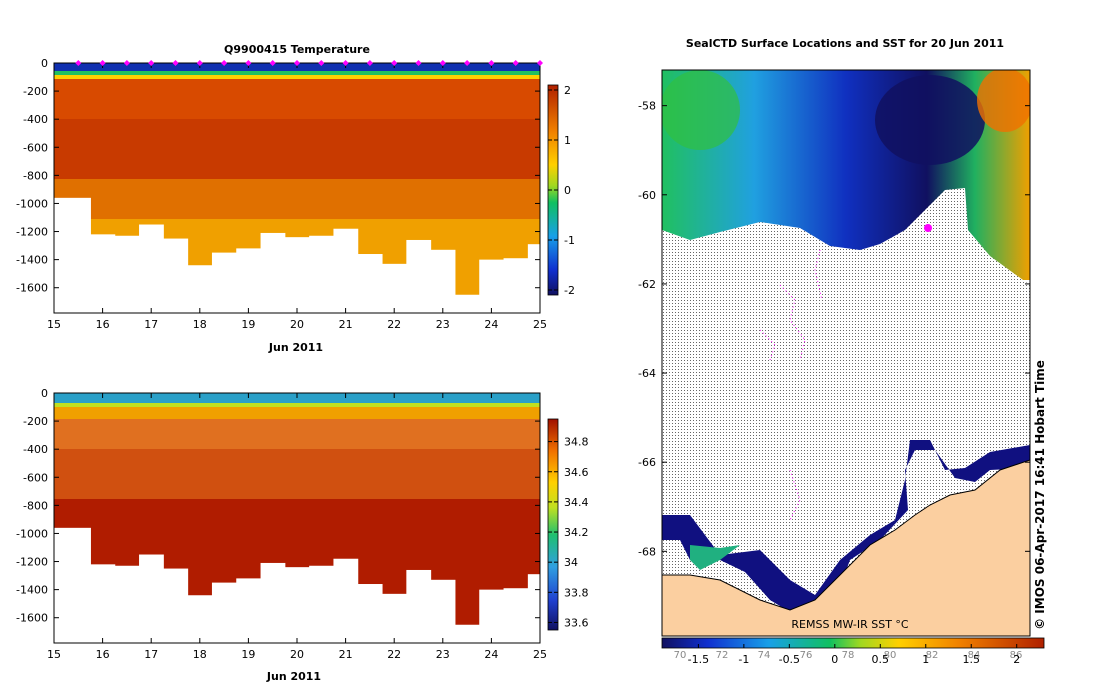 The height and width of the screenshot is (700, 1099). I want to click on profile-markers, so click(309, 63).